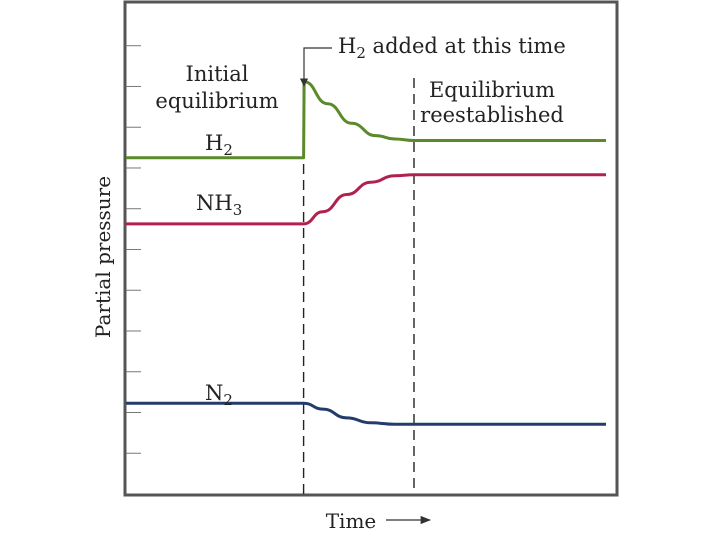 The width and height of the screenshot is (720, 540). Describe the element at coordinates (466, 46) in the screenshot. I see `h2-added-label-part2: added at this time` at that location.